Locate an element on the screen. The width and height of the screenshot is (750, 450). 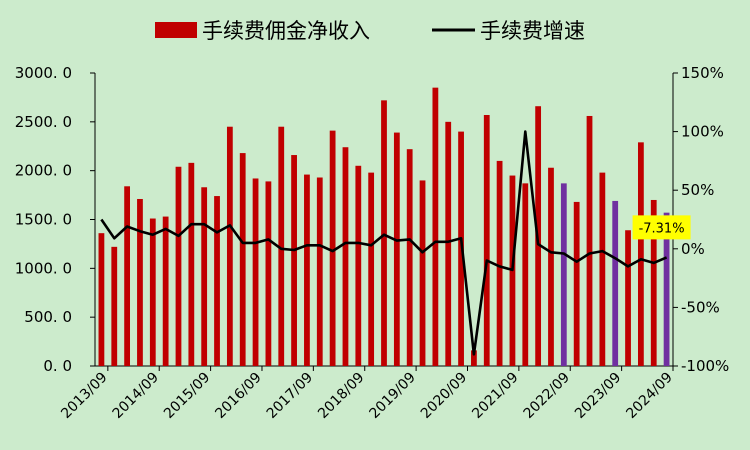
callout-background is located at coordinates (661, 227).